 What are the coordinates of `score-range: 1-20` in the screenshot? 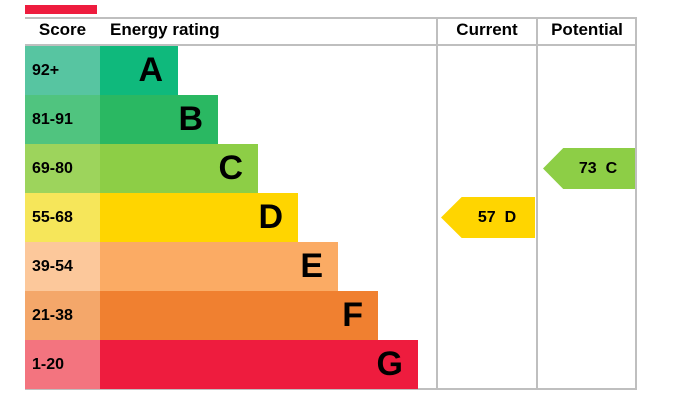 It's located at (62, 364).